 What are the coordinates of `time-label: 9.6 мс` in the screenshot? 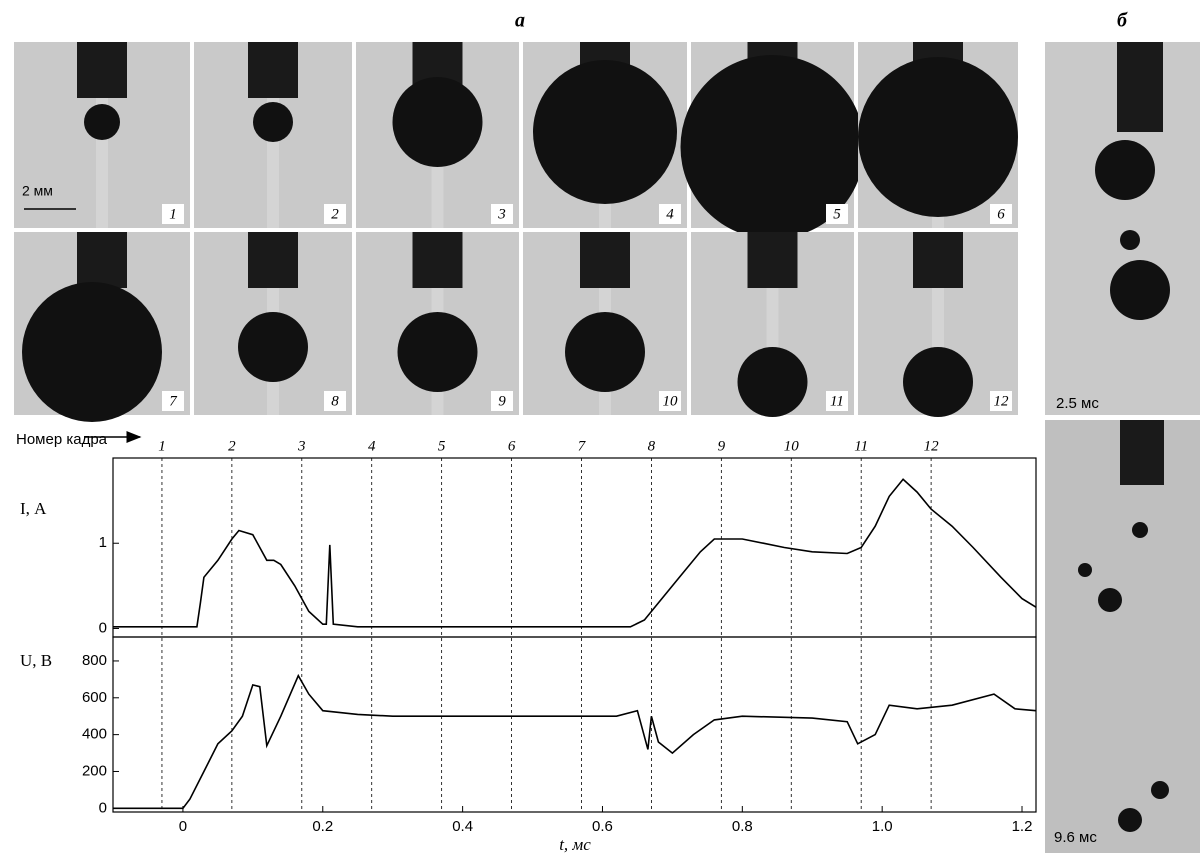 It's located at (1075, 837).